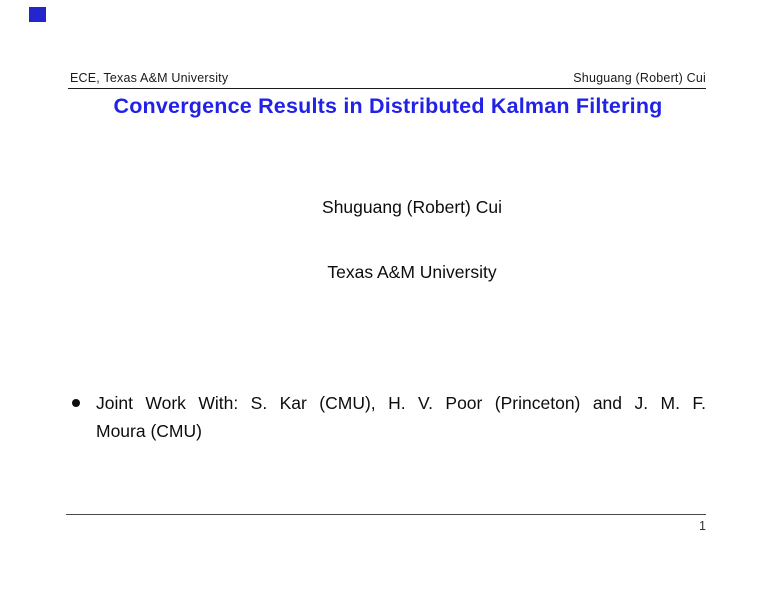 The image size is (776, 600). I want to click on header-rule, so click(387, 89).